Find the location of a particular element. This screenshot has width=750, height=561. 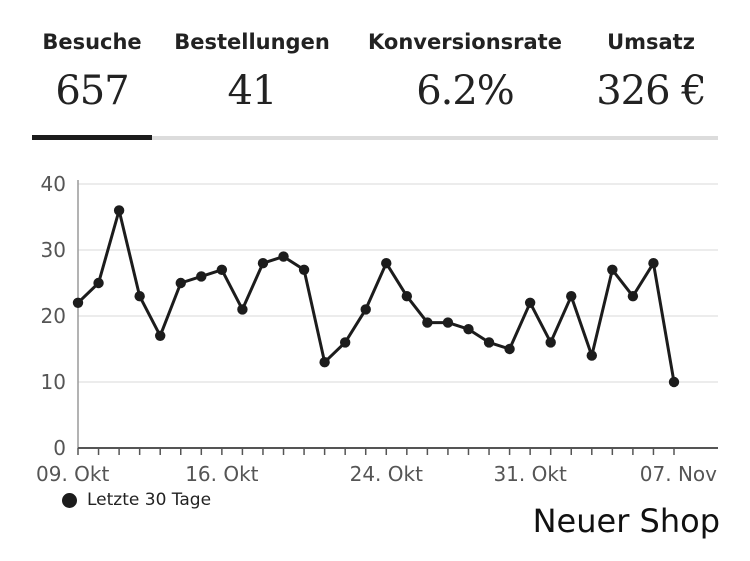

active-tab-indicator is located at coordinates (92, 137).